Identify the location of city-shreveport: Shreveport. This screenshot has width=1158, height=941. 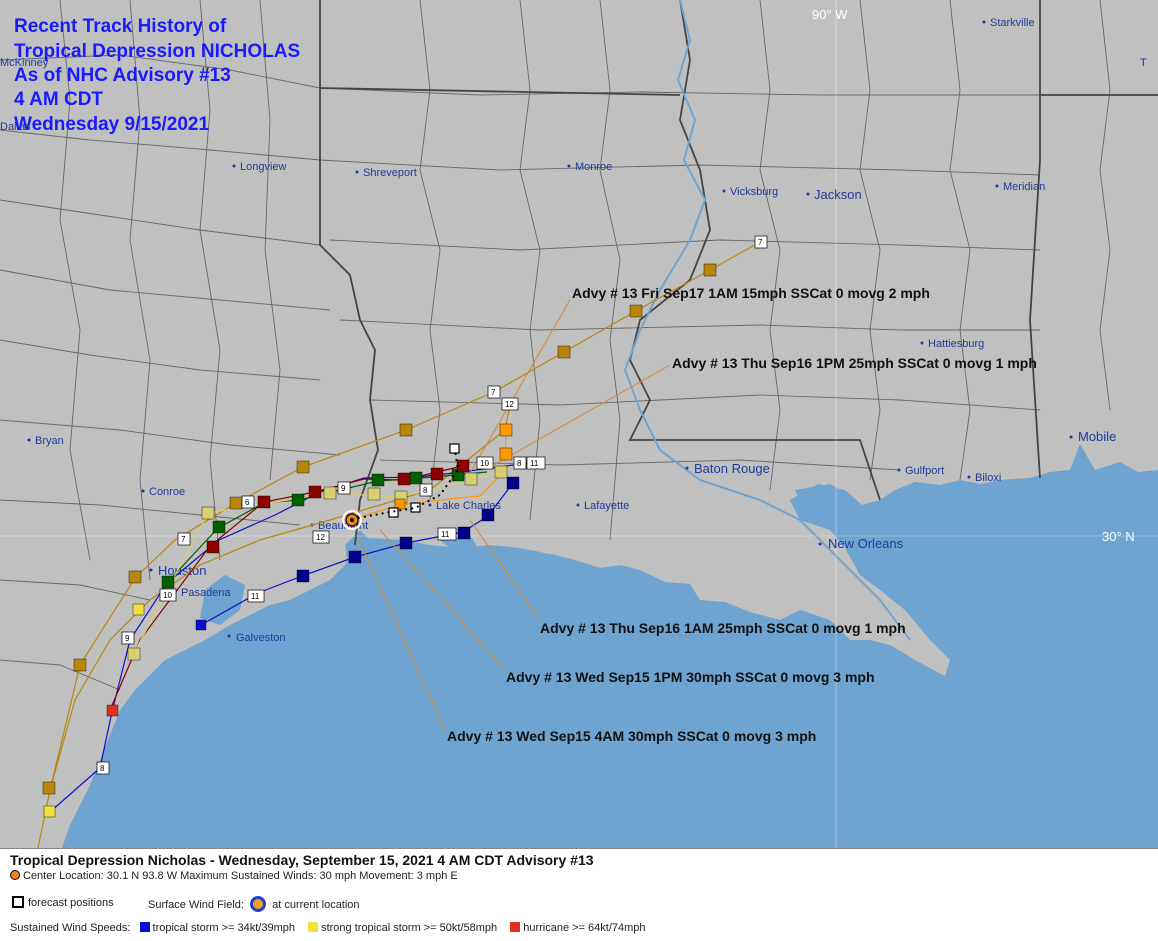
(390, 173).